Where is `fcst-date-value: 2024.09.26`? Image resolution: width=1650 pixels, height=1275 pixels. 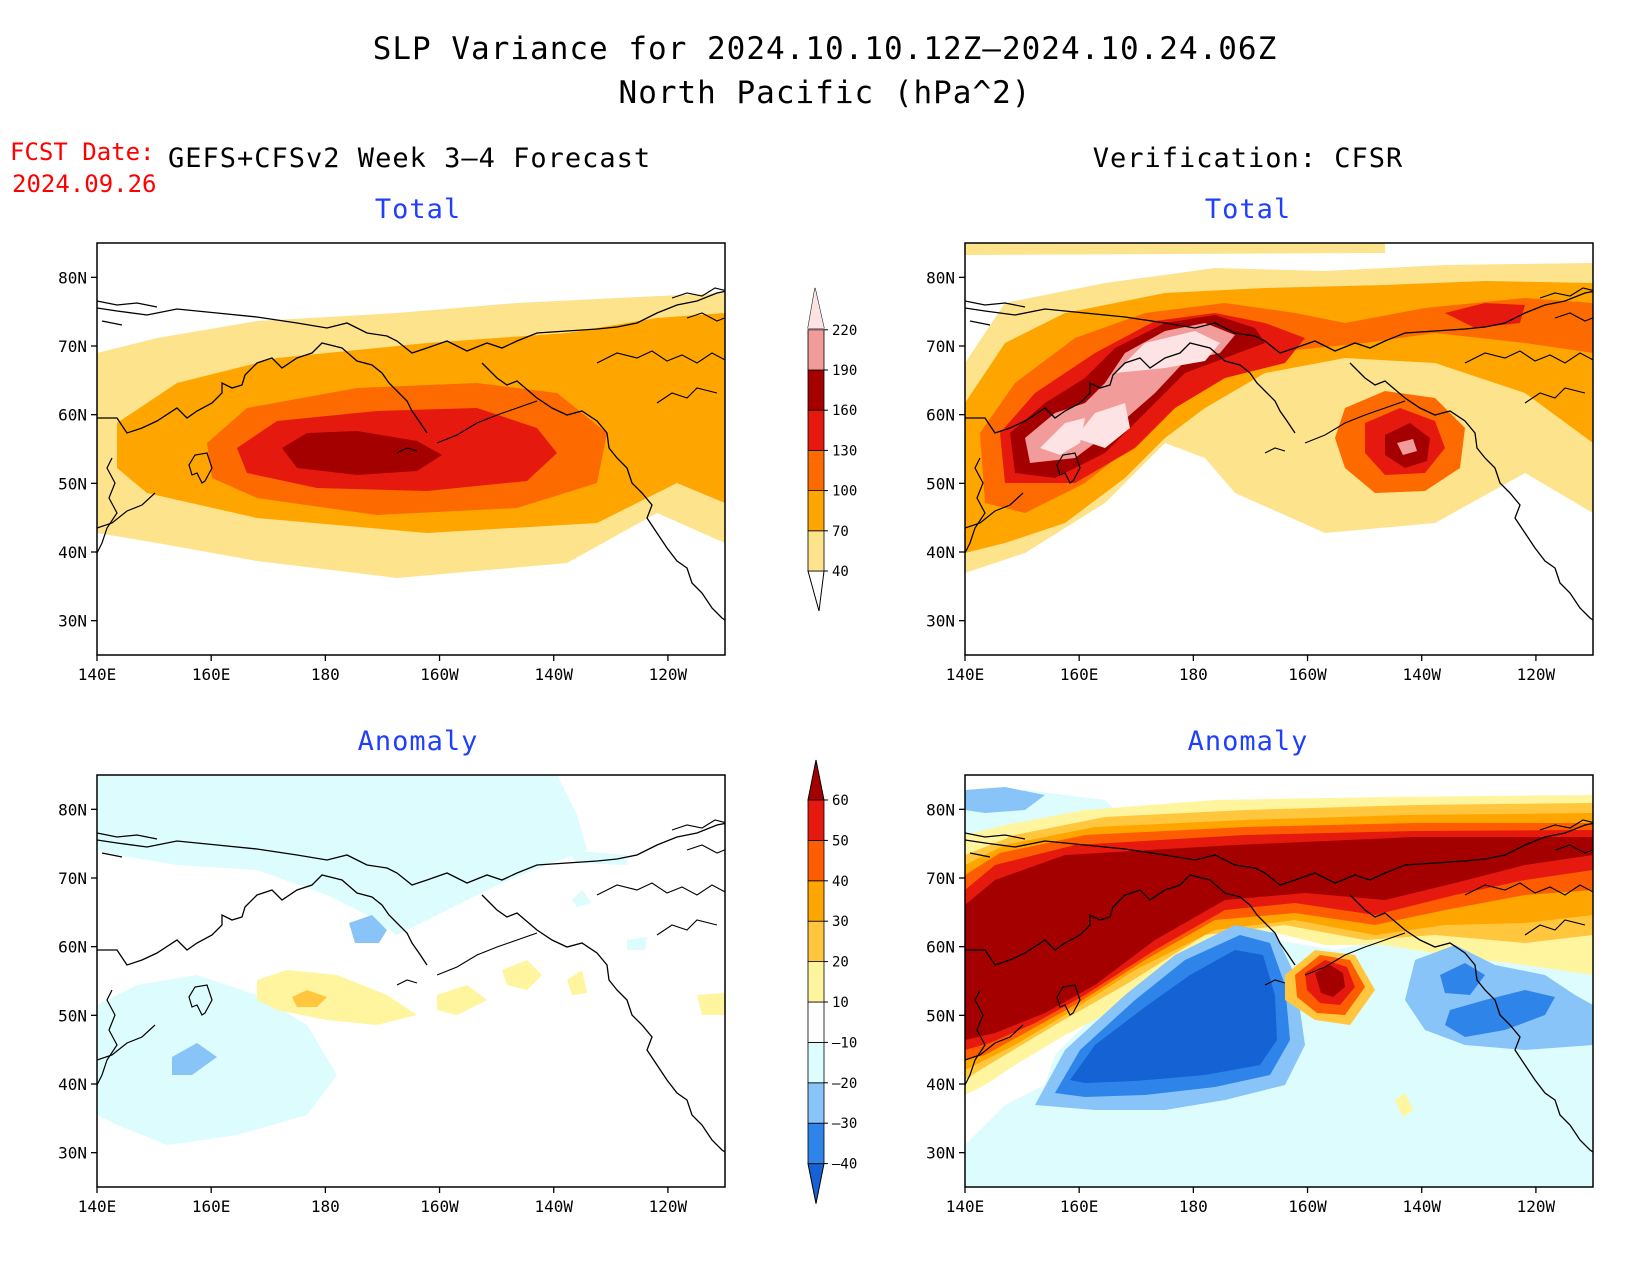
fcst-date-value: 2024.09.26 is located at coordinates (84, 184).